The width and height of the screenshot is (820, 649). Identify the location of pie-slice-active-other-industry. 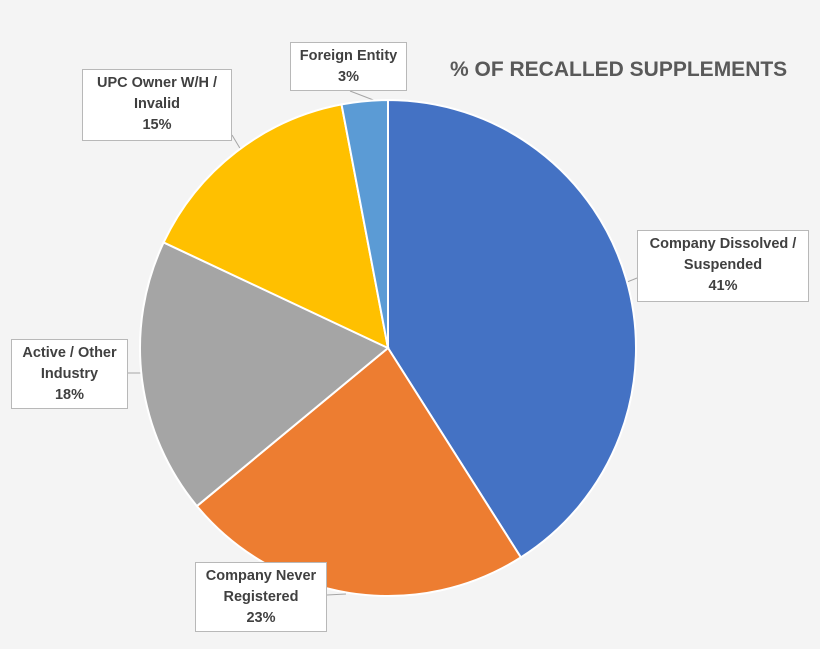
(264, 374).